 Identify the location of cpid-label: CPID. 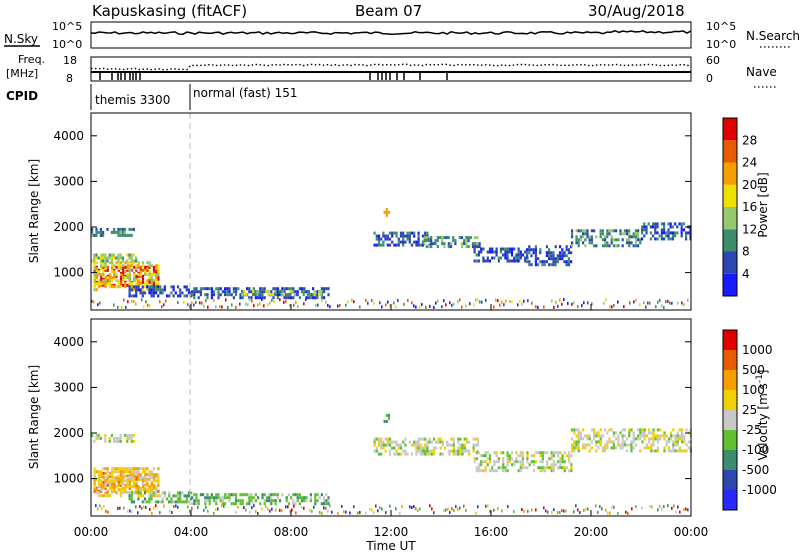
(22, 96).